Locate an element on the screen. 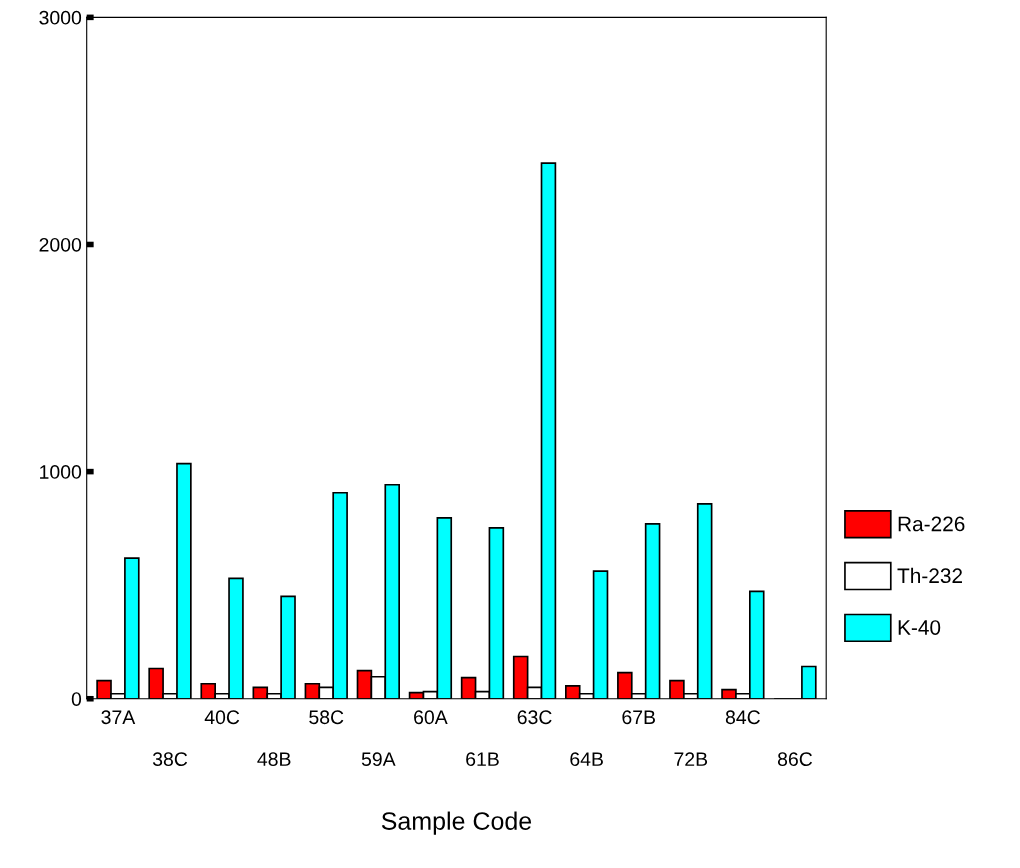 The image size is (1020, 868). x-tick-label: 72B is located at coordinates (691, 759).